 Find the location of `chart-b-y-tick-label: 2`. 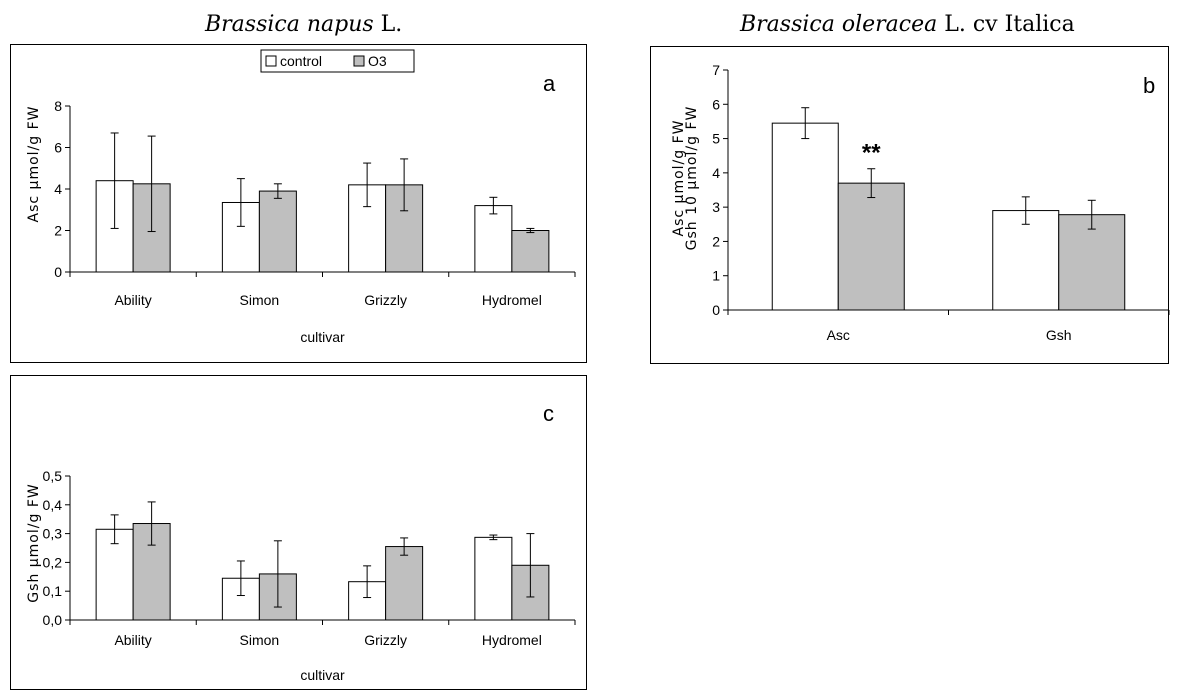

chart-b-y-tick-label: 2 is located at coordinates (716, 241).